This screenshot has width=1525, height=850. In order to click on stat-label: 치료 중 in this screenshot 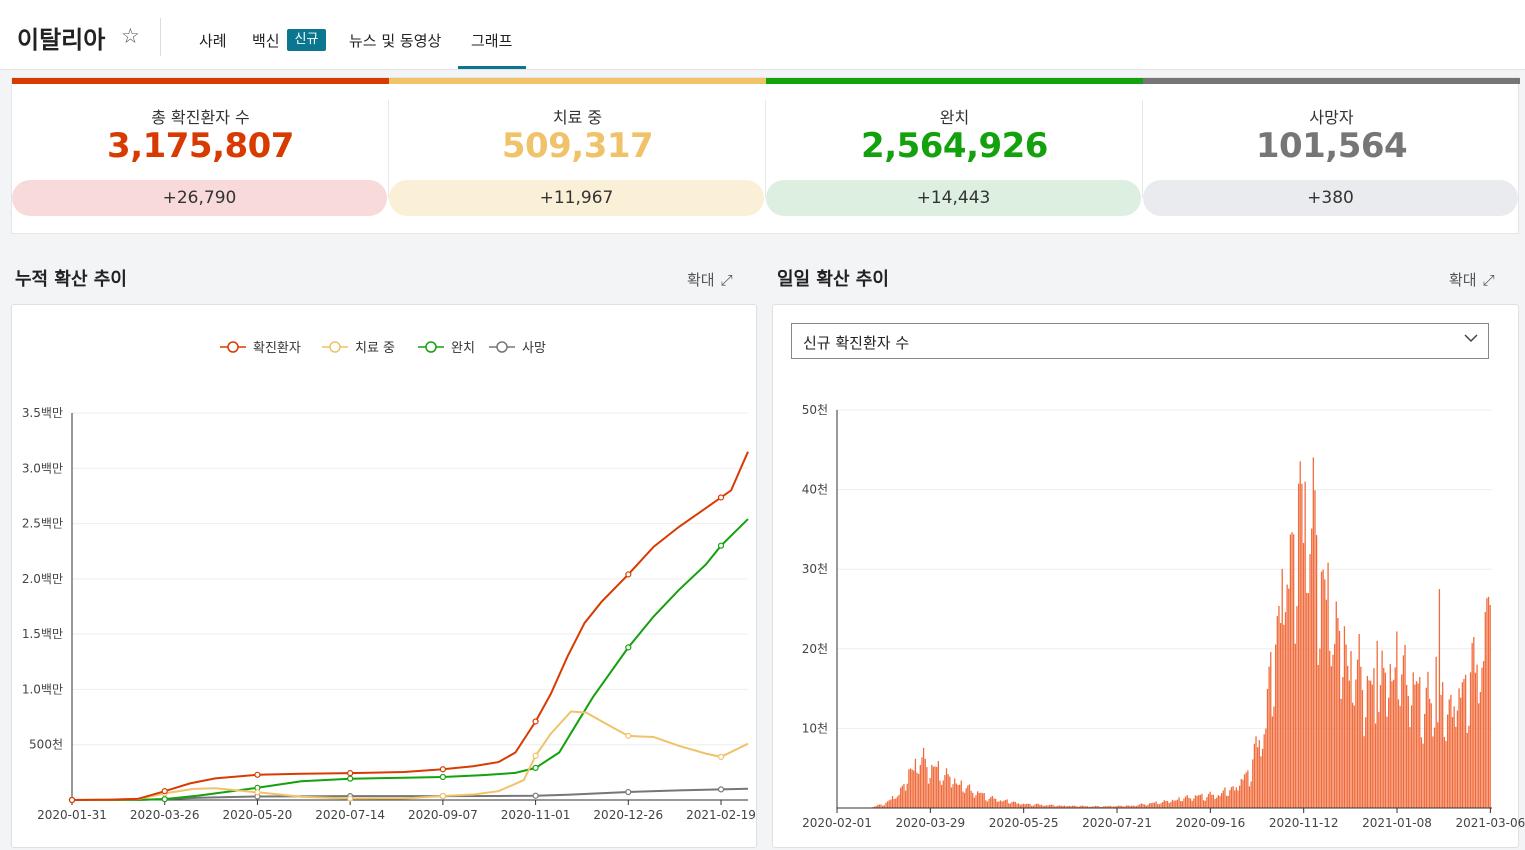, I will do `click(577, 117)`.